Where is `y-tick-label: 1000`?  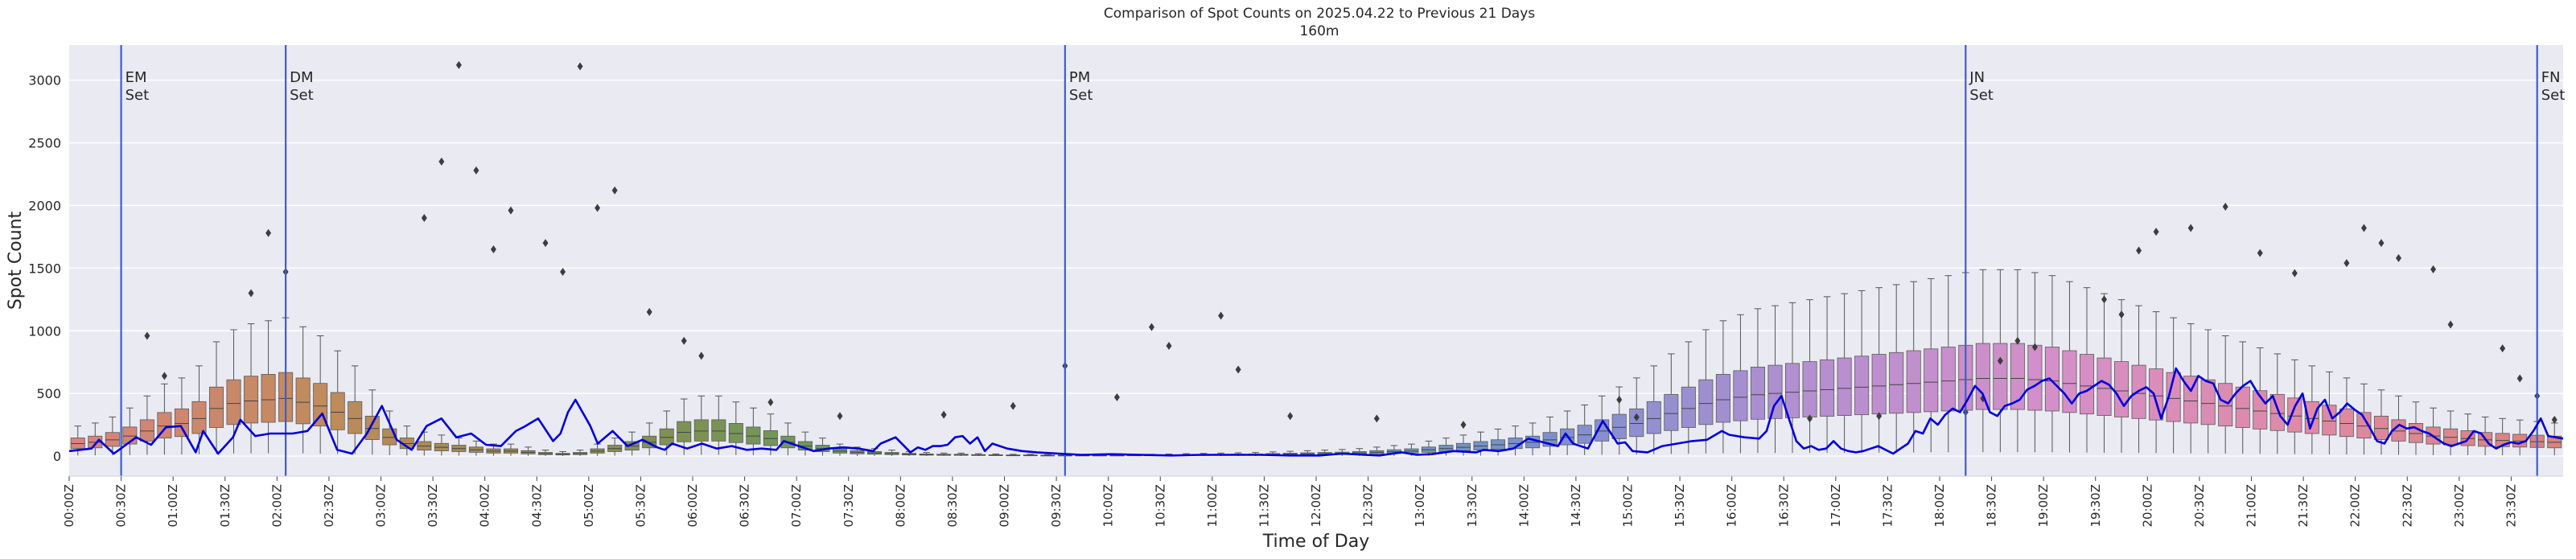
y-tick-label: 1000 is located at coordinates (44, 331).